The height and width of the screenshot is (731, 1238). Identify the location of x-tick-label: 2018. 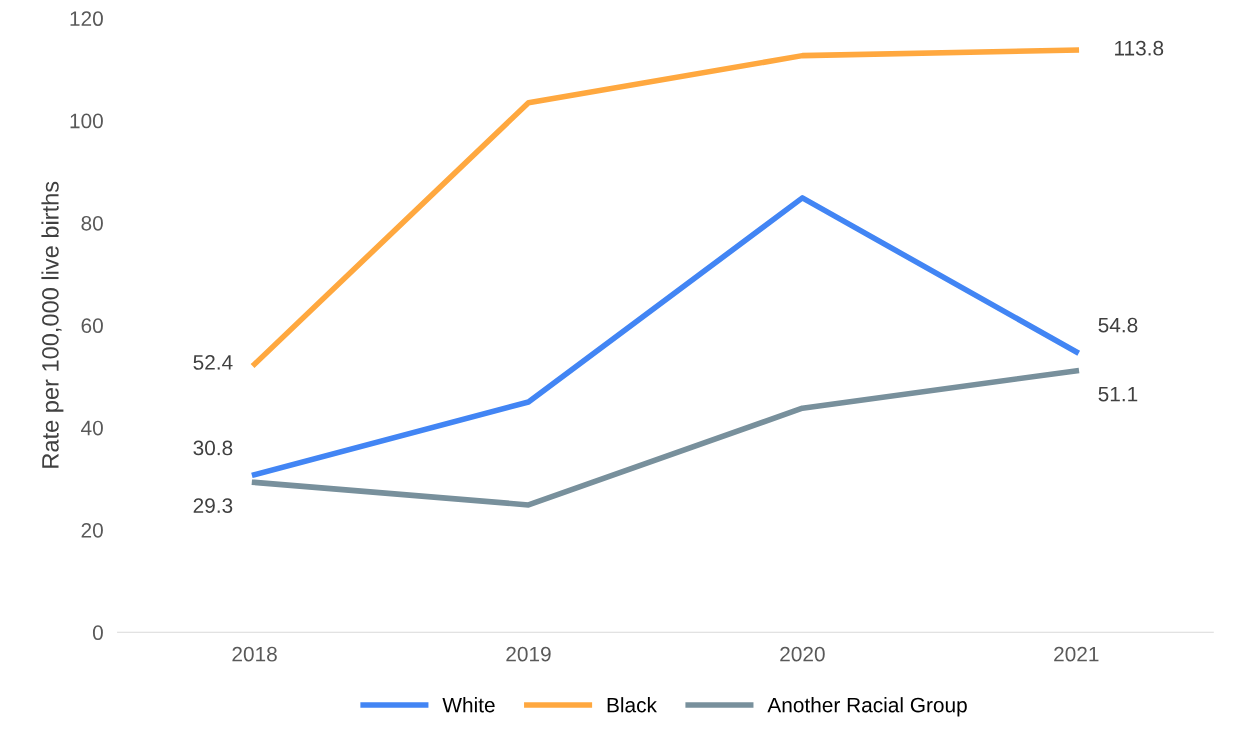
(254, 654).